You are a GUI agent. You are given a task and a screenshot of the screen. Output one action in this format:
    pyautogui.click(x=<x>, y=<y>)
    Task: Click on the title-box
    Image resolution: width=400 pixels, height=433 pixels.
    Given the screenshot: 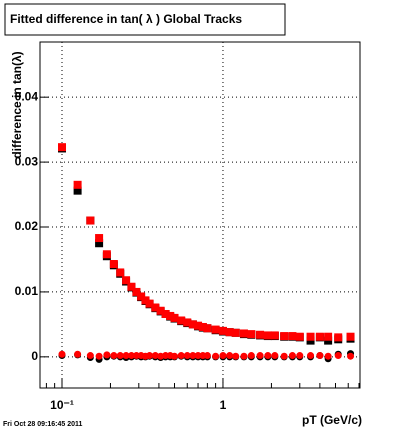 What is the action you would take?
    pyautogui.click(x=145, y=19)
    